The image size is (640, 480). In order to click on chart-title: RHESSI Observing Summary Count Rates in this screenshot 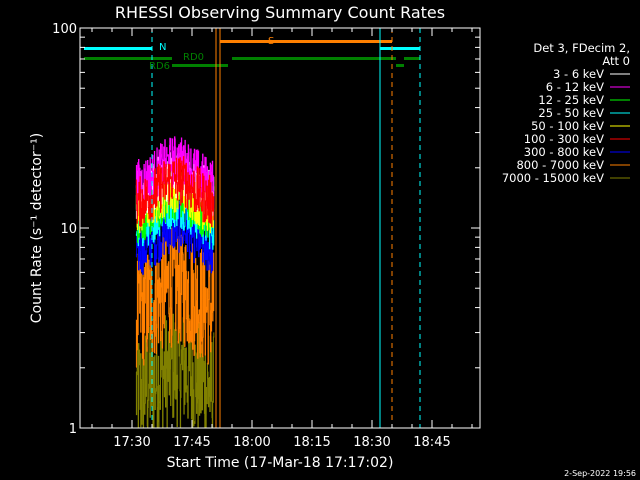, I will do `click(280, 12)`.